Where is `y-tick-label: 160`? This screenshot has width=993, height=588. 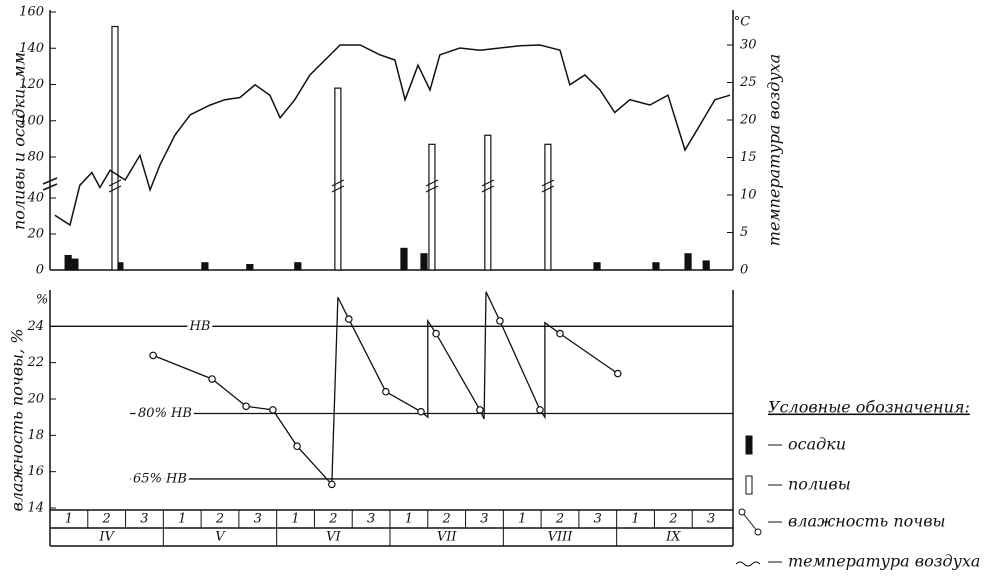
y-tick-label: 160 is located at coordinates (31, 12).